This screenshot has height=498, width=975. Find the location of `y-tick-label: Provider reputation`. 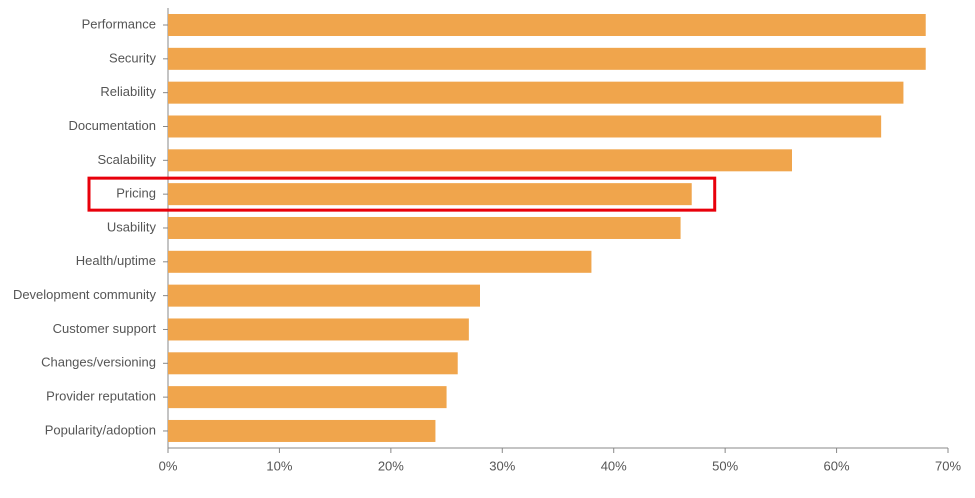

y-tick-label: Provider reputation is located at coordinates (101, 396).